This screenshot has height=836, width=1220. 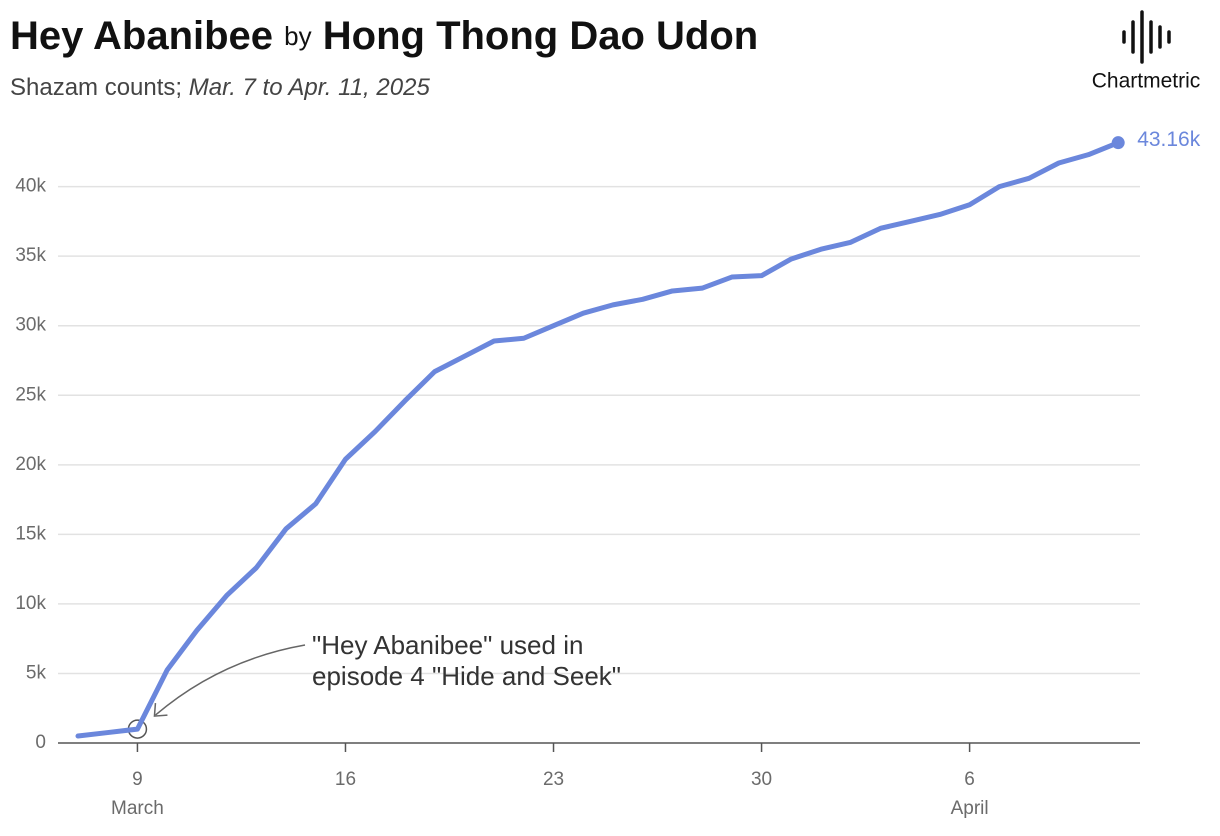 What do you see at coordinates (761, 779) in the screenshot?
I see `x-tick-label: 30` at bounding box center [761, 779].